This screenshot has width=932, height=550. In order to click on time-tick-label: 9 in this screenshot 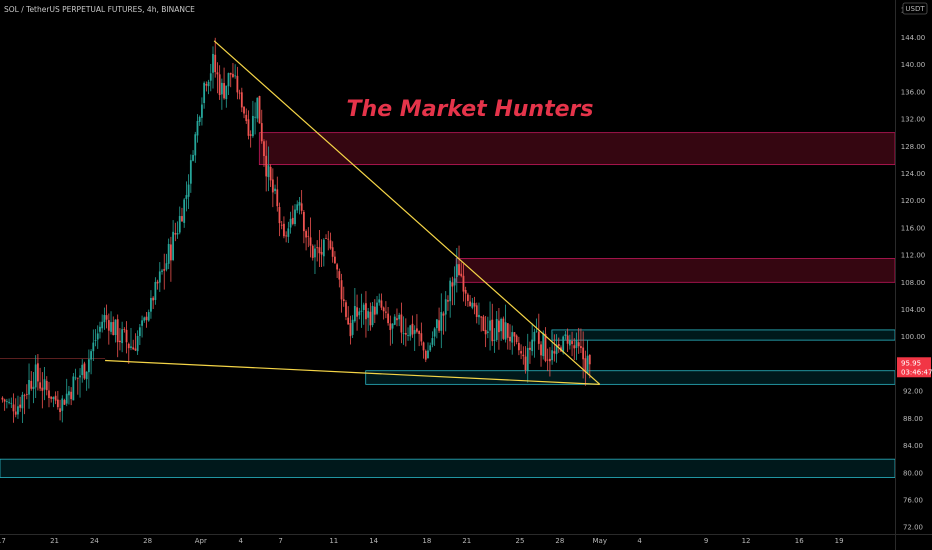, I will do `click(706, 541)`.